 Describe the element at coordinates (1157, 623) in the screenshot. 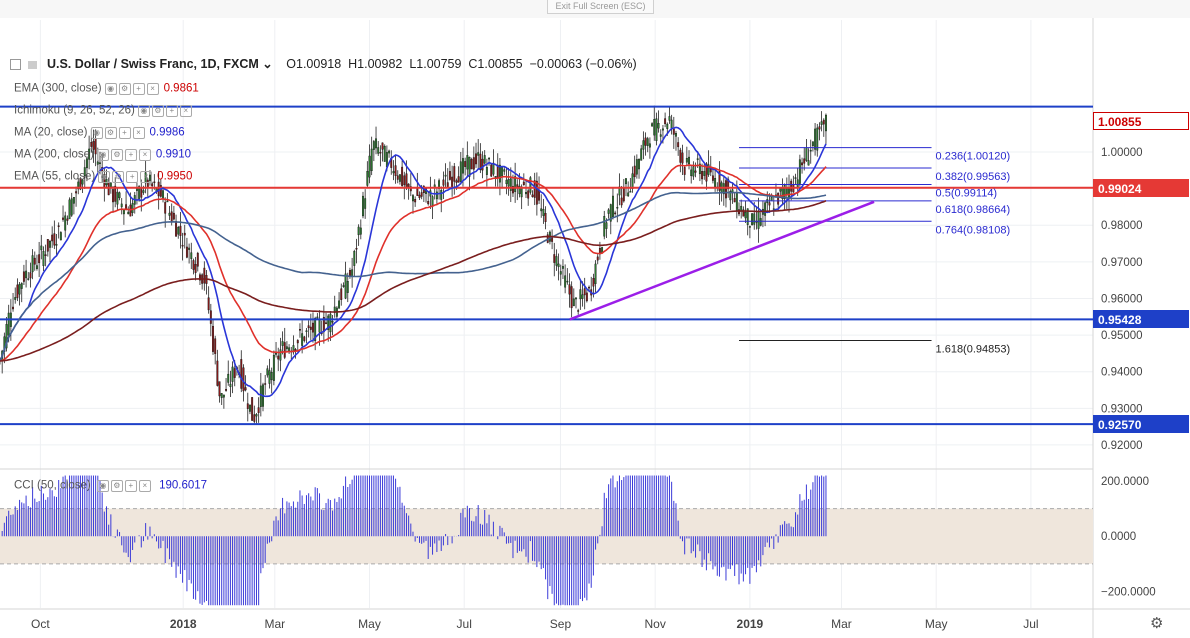

I see `settings-icon: ⚙` at that location.